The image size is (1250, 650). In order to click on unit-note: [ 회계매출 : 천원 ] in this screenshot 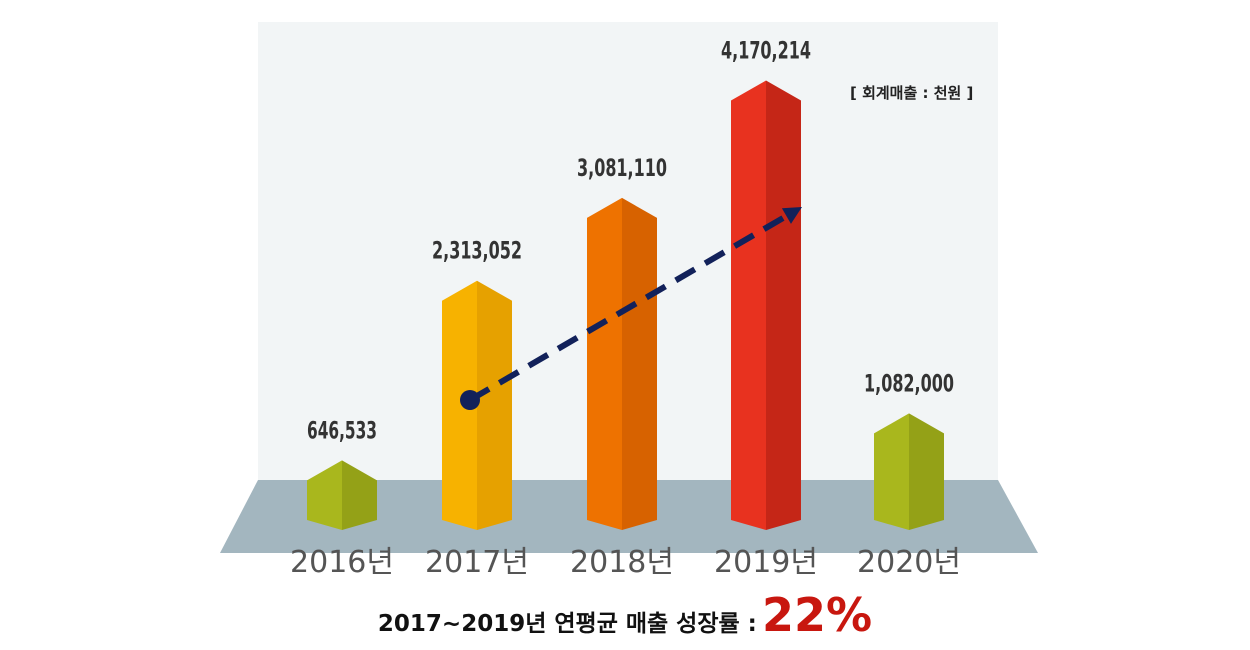, I will do `click(912, 93)`.